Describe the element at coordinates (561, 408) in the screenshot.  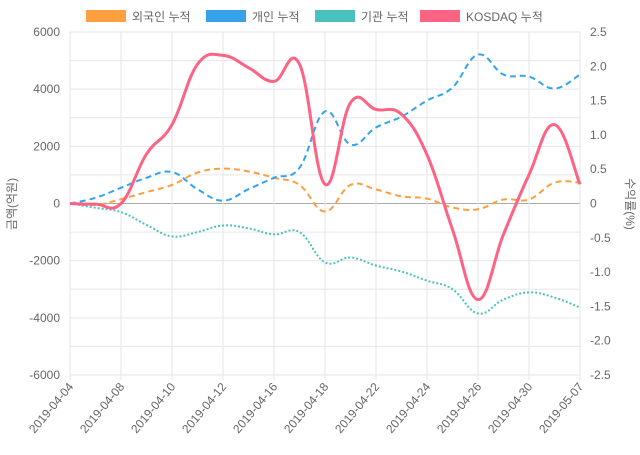
I see `x-tick-label: 2019-05-07` at that location.